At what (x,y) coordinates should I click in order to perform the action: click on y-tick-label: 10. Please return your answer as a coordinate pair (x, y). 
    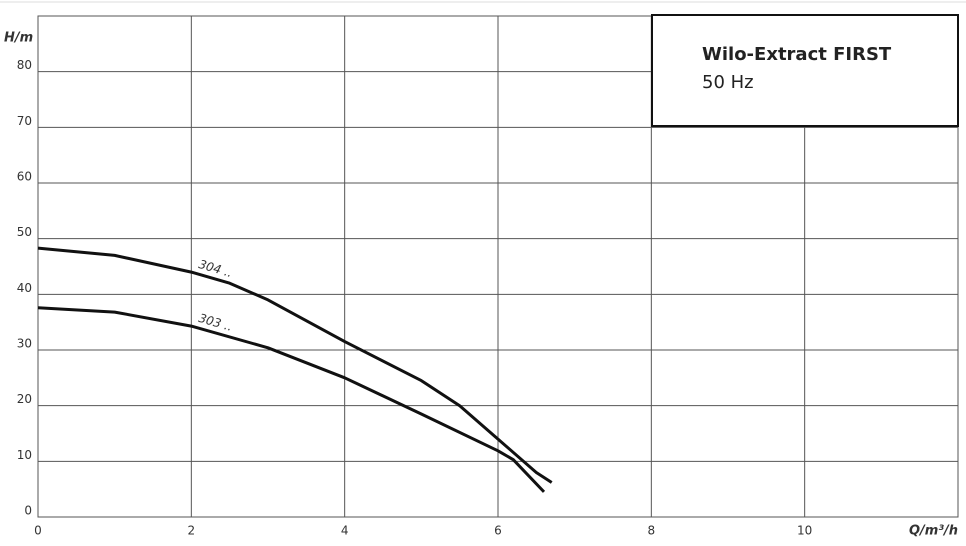
    Looking at the image, I should click on (24, 455).